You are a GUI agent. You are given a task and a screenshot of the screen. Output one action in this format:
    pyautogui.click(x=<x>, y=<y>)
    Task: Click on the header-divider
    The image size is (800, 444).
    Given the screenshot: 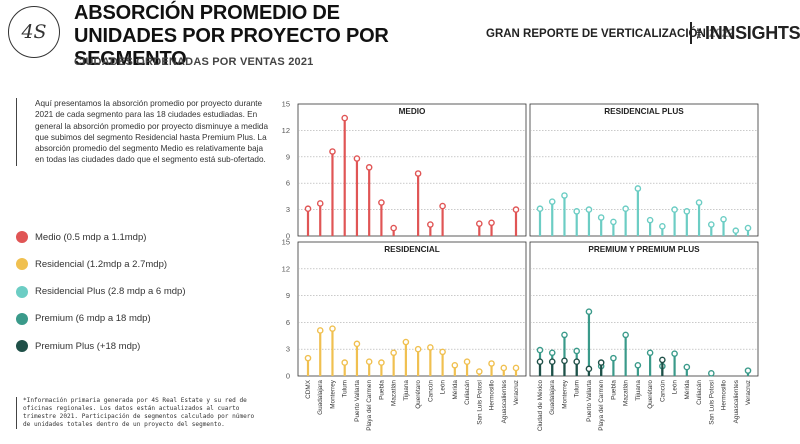 What is the action you would take?
    pyautogui.click(x=691, y=33)
    